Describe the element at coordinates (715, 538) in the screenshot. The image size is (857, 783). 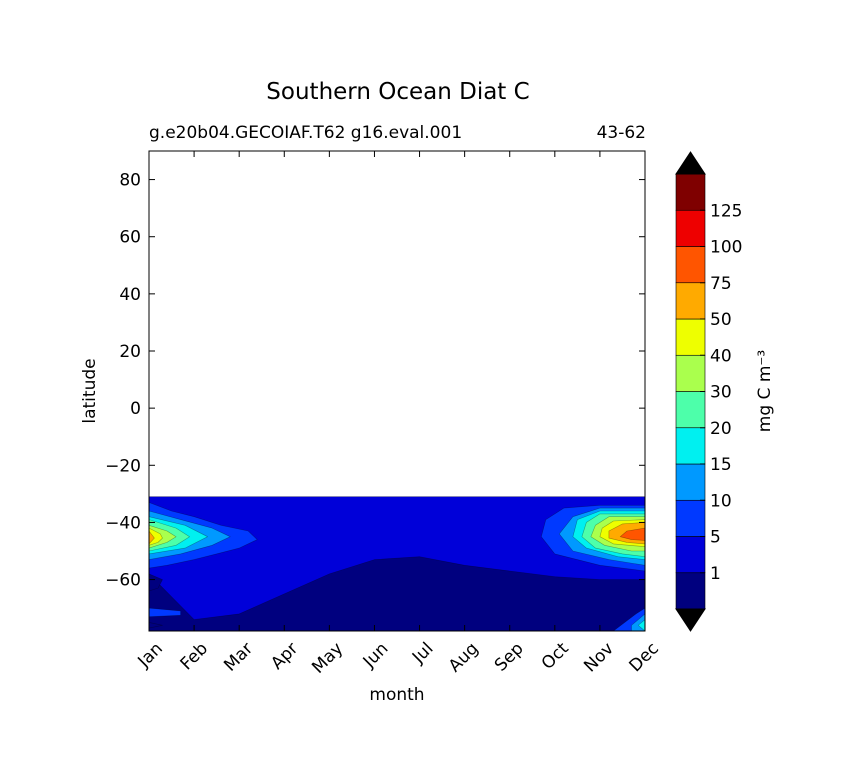
I see `colorbar-tick-label-1: 5` at that location.